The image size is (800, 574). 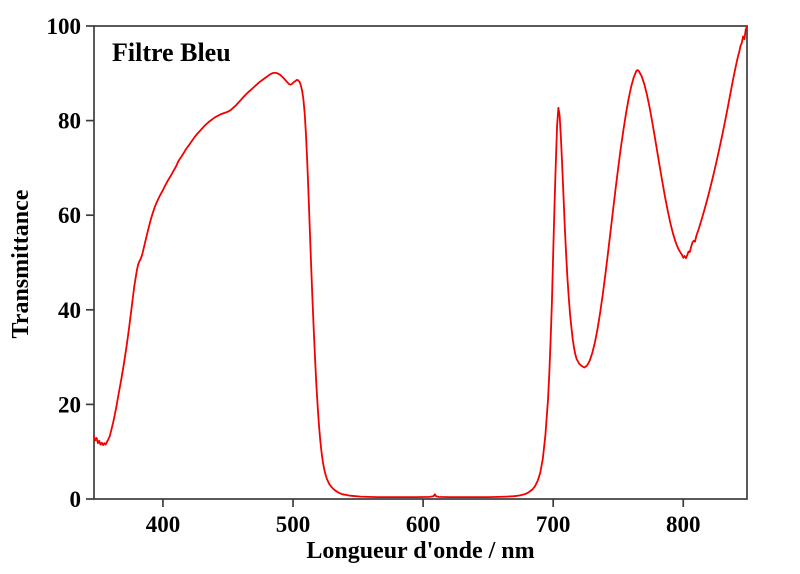 What do you see at coordinates (21, 264) in the screenshot?
I see `y-axis-label: Transmittance` at bounding box center [21, 264].